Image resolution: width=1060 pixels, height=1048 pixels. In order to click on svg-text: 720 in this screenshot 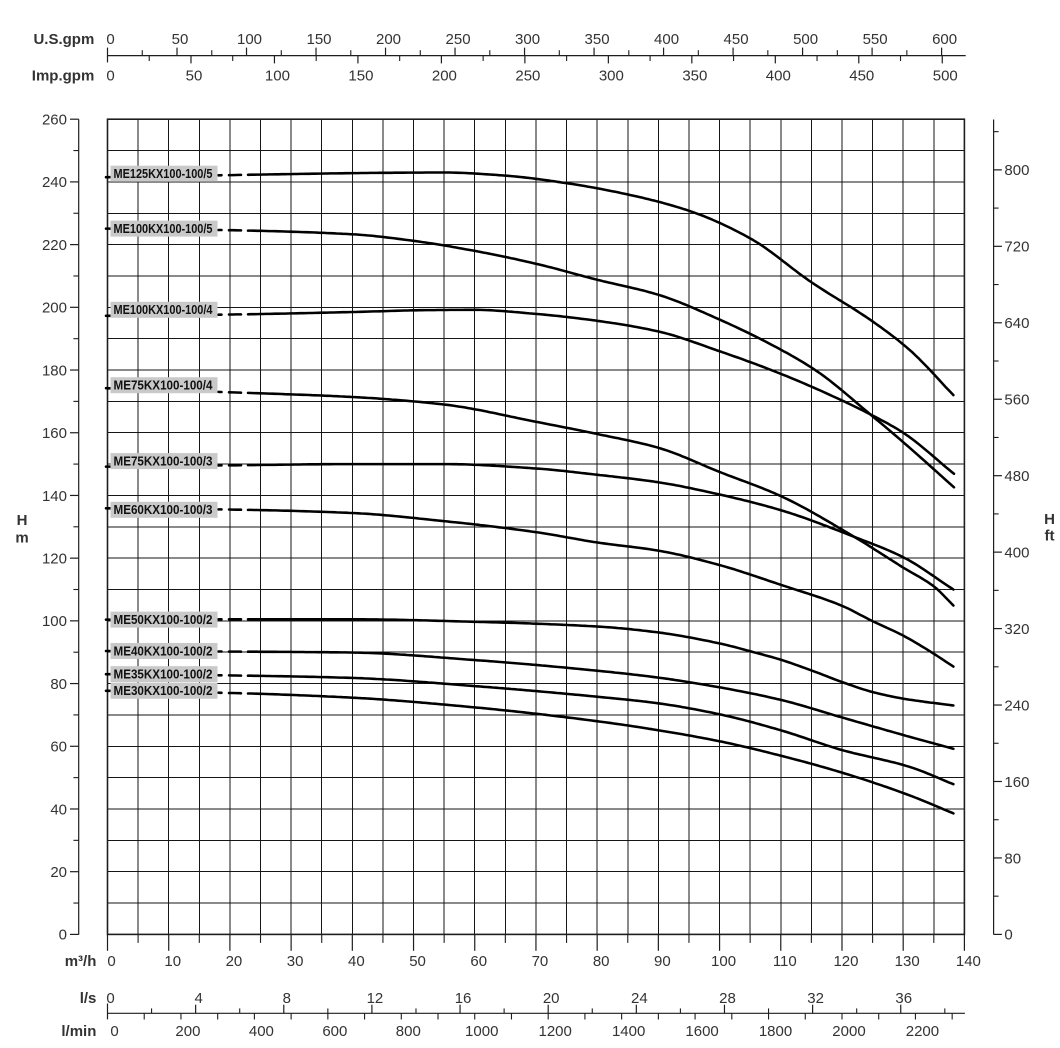, I will do `click(1016, 247)`.